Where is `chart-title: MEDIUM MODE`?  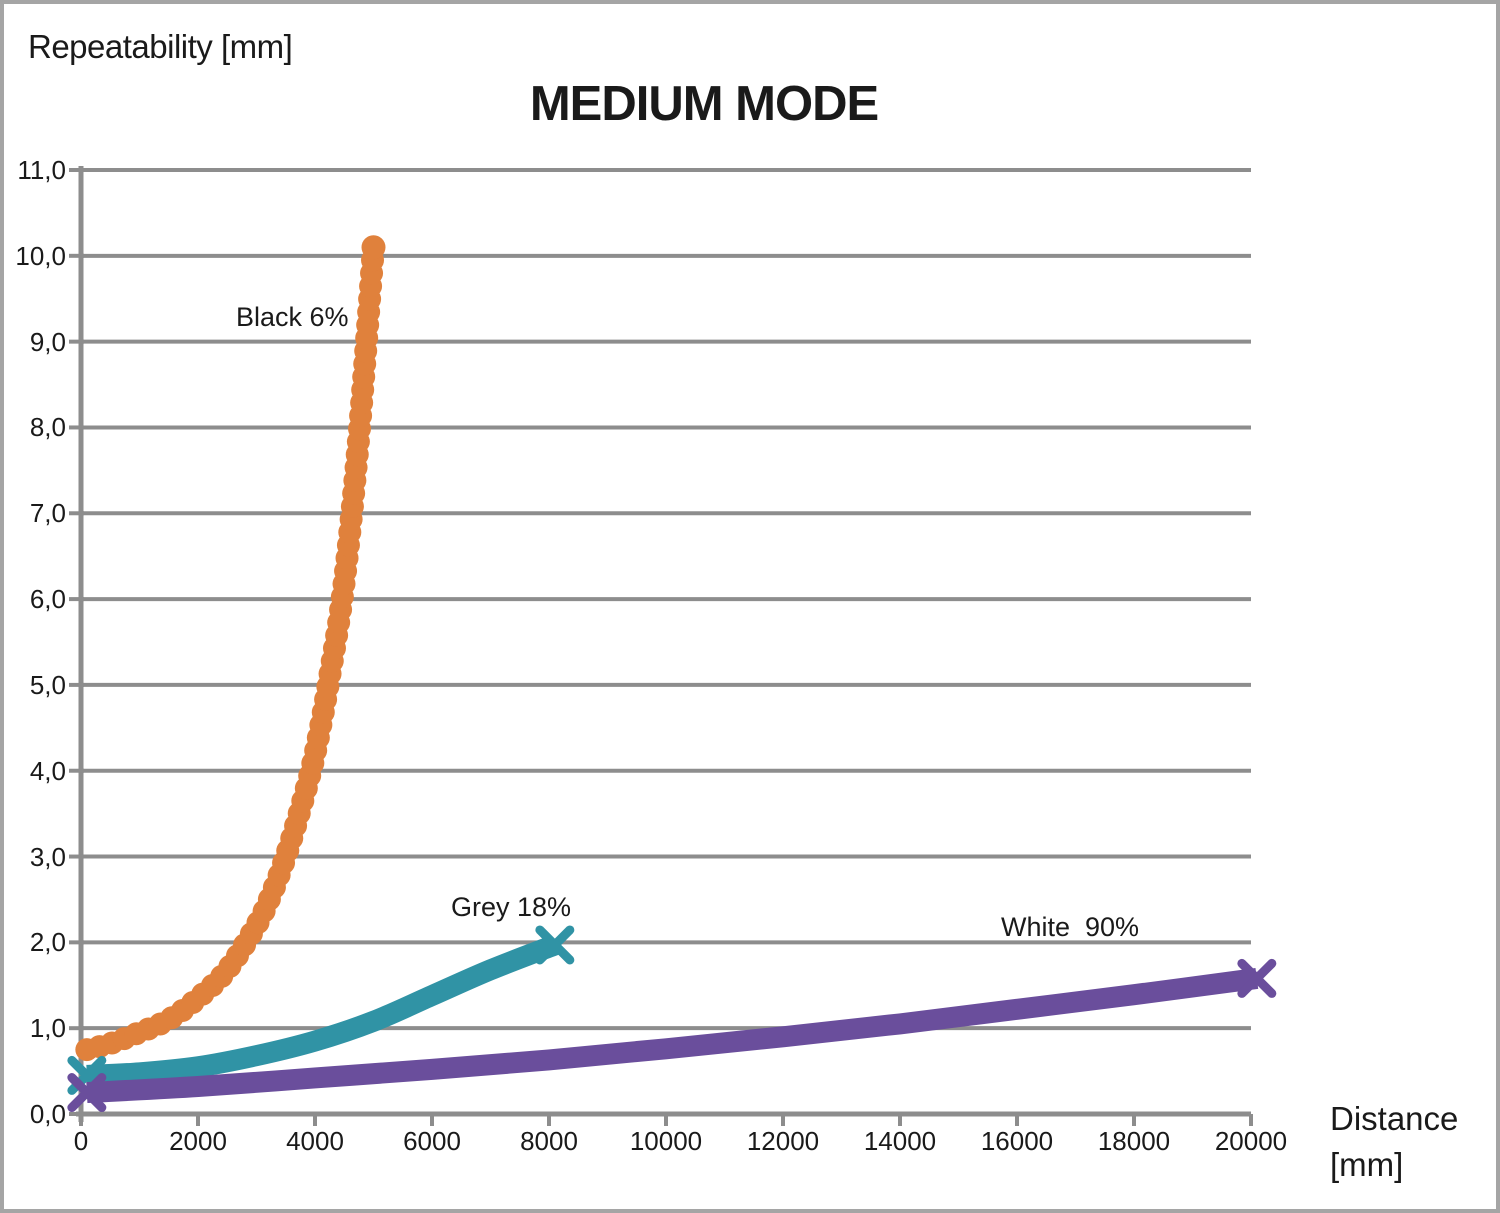 chart-title: MEDIUM MODE is located at coordinates (704, 104).